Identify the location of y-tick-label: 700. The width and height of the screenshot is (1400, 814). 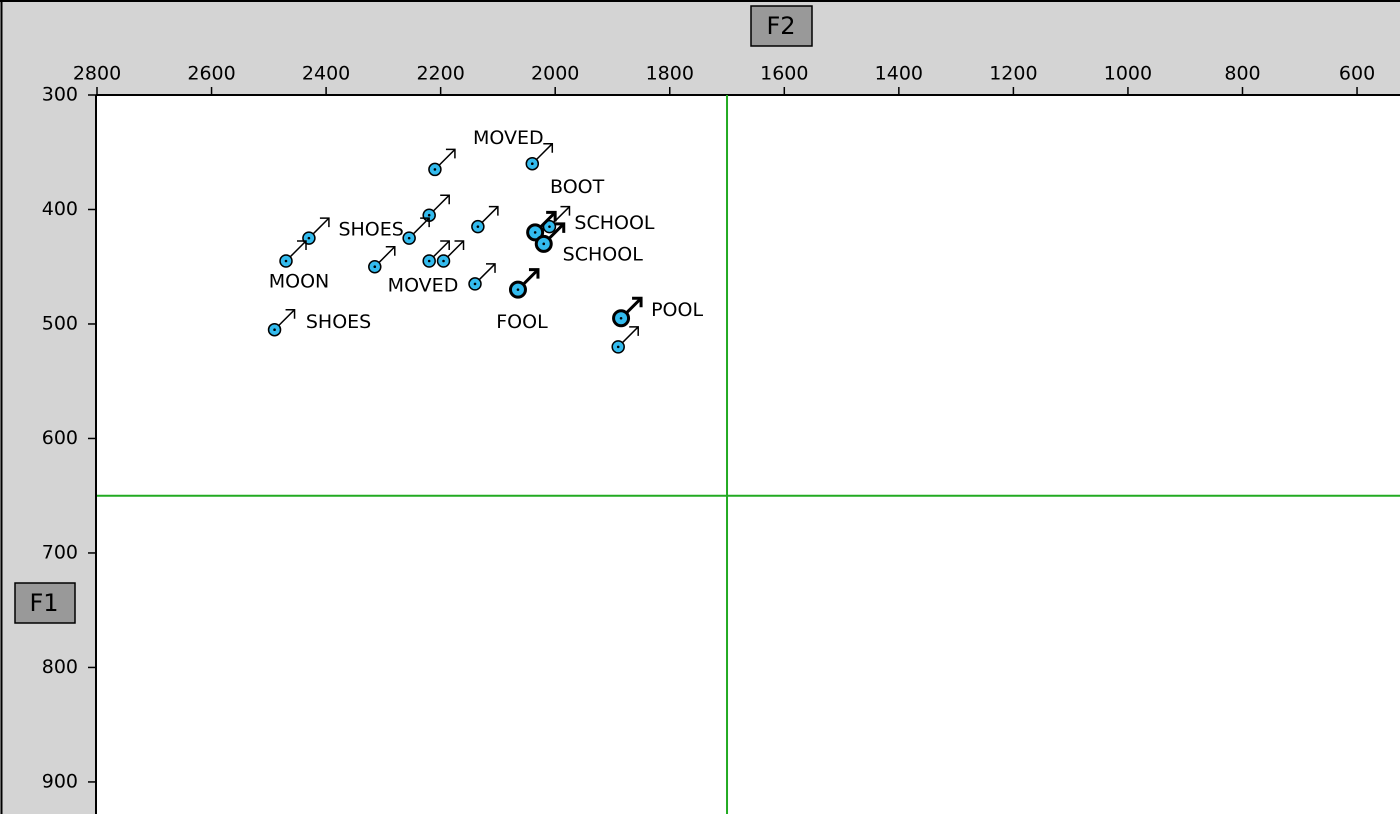
(60, 552).